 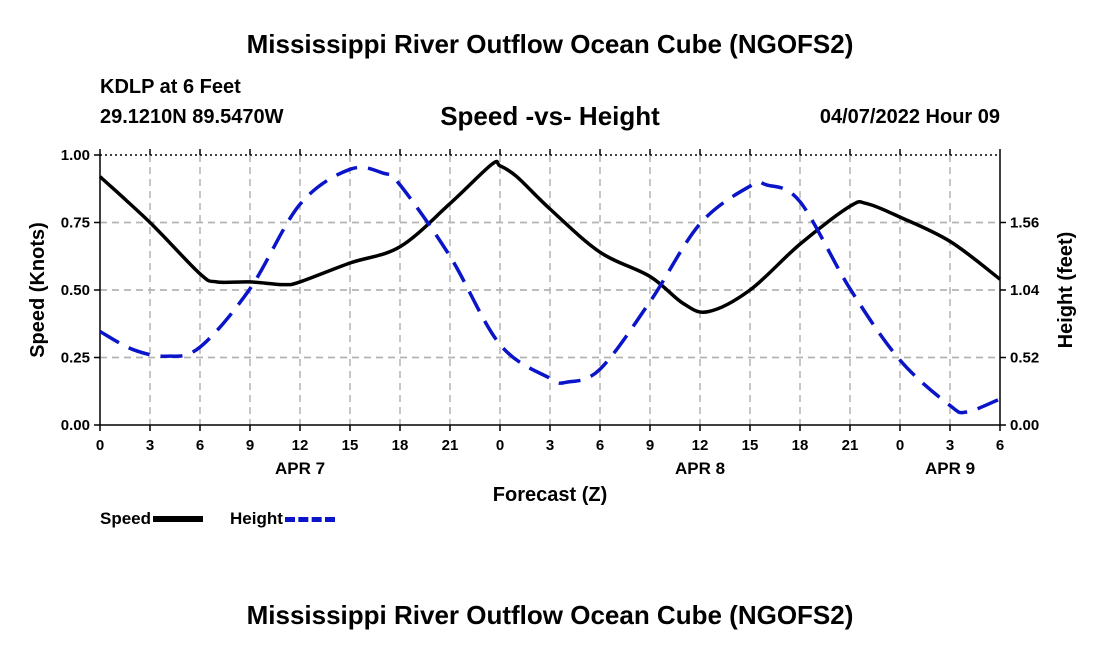 What do you see at coordinates (1066, 290) in the screenshot?
I see `y2-axis-label: Height (feet)` at bounding box center [1066, 290].